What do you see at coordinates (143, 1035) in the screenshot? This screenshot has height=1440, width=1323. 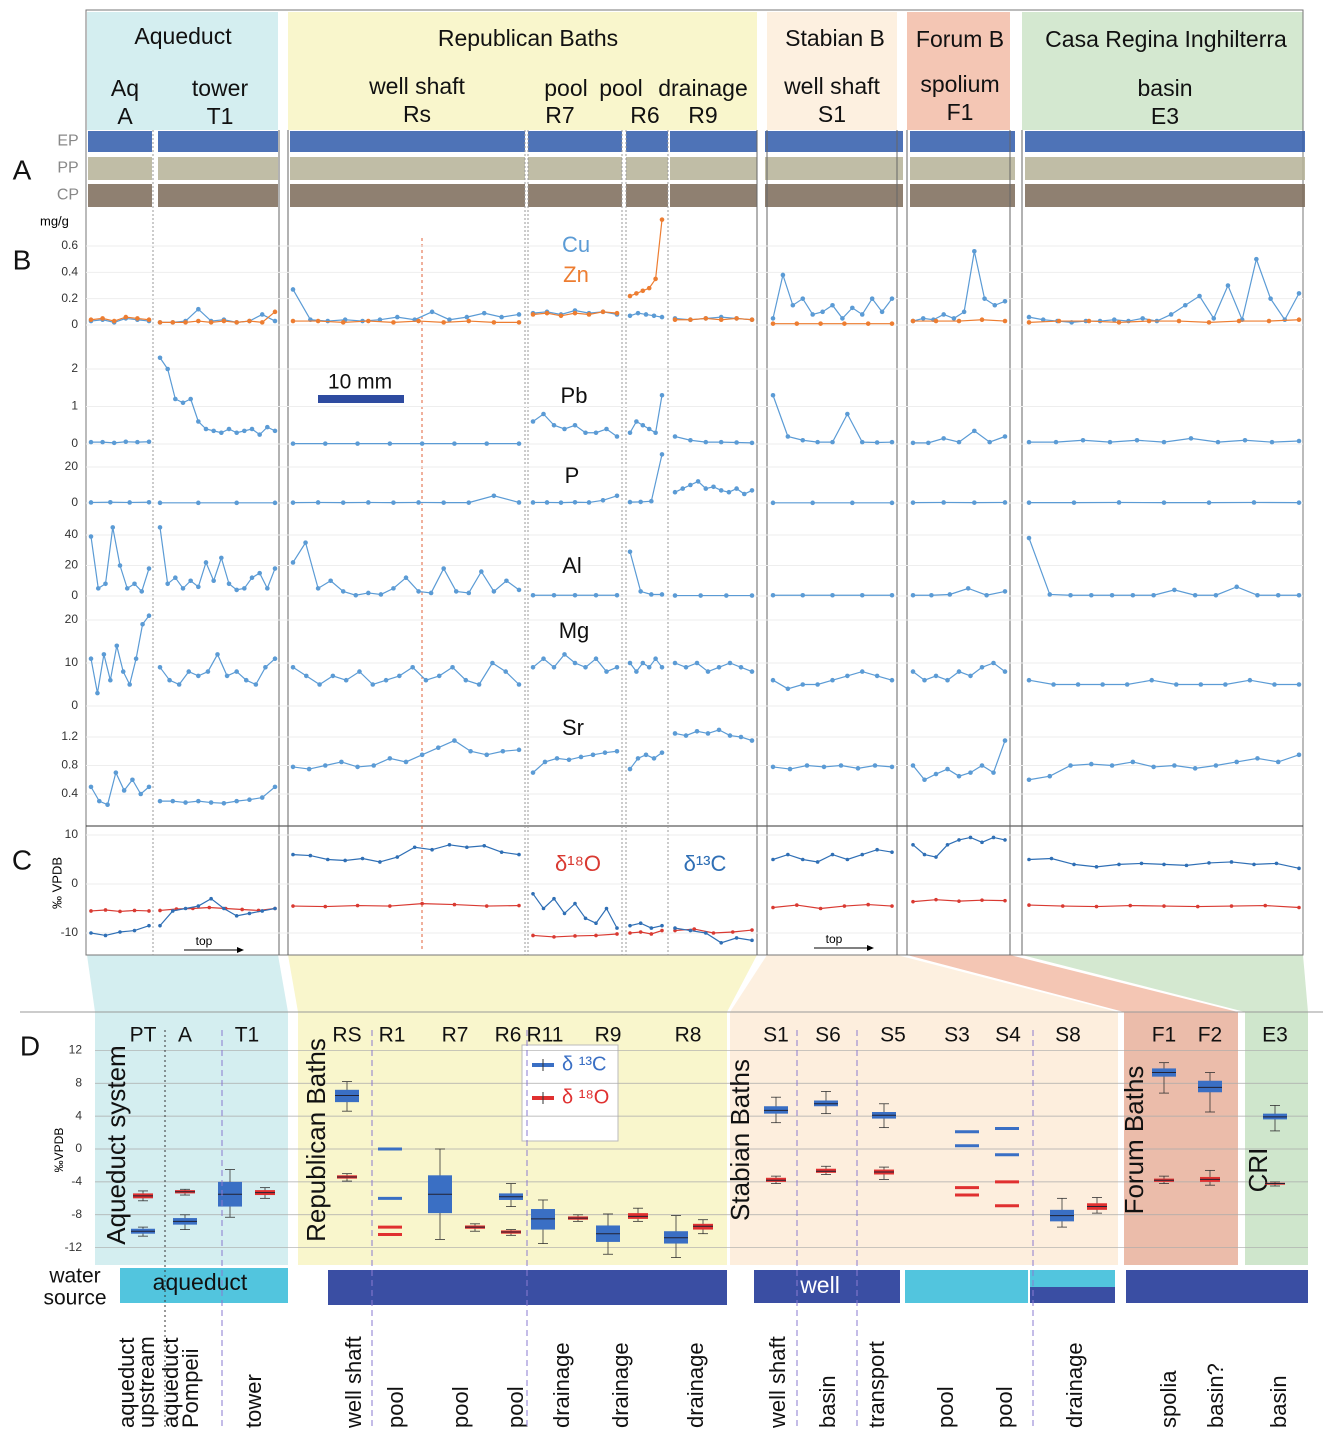 I see `sample-id: PT` at bounding box center [143, 1035].